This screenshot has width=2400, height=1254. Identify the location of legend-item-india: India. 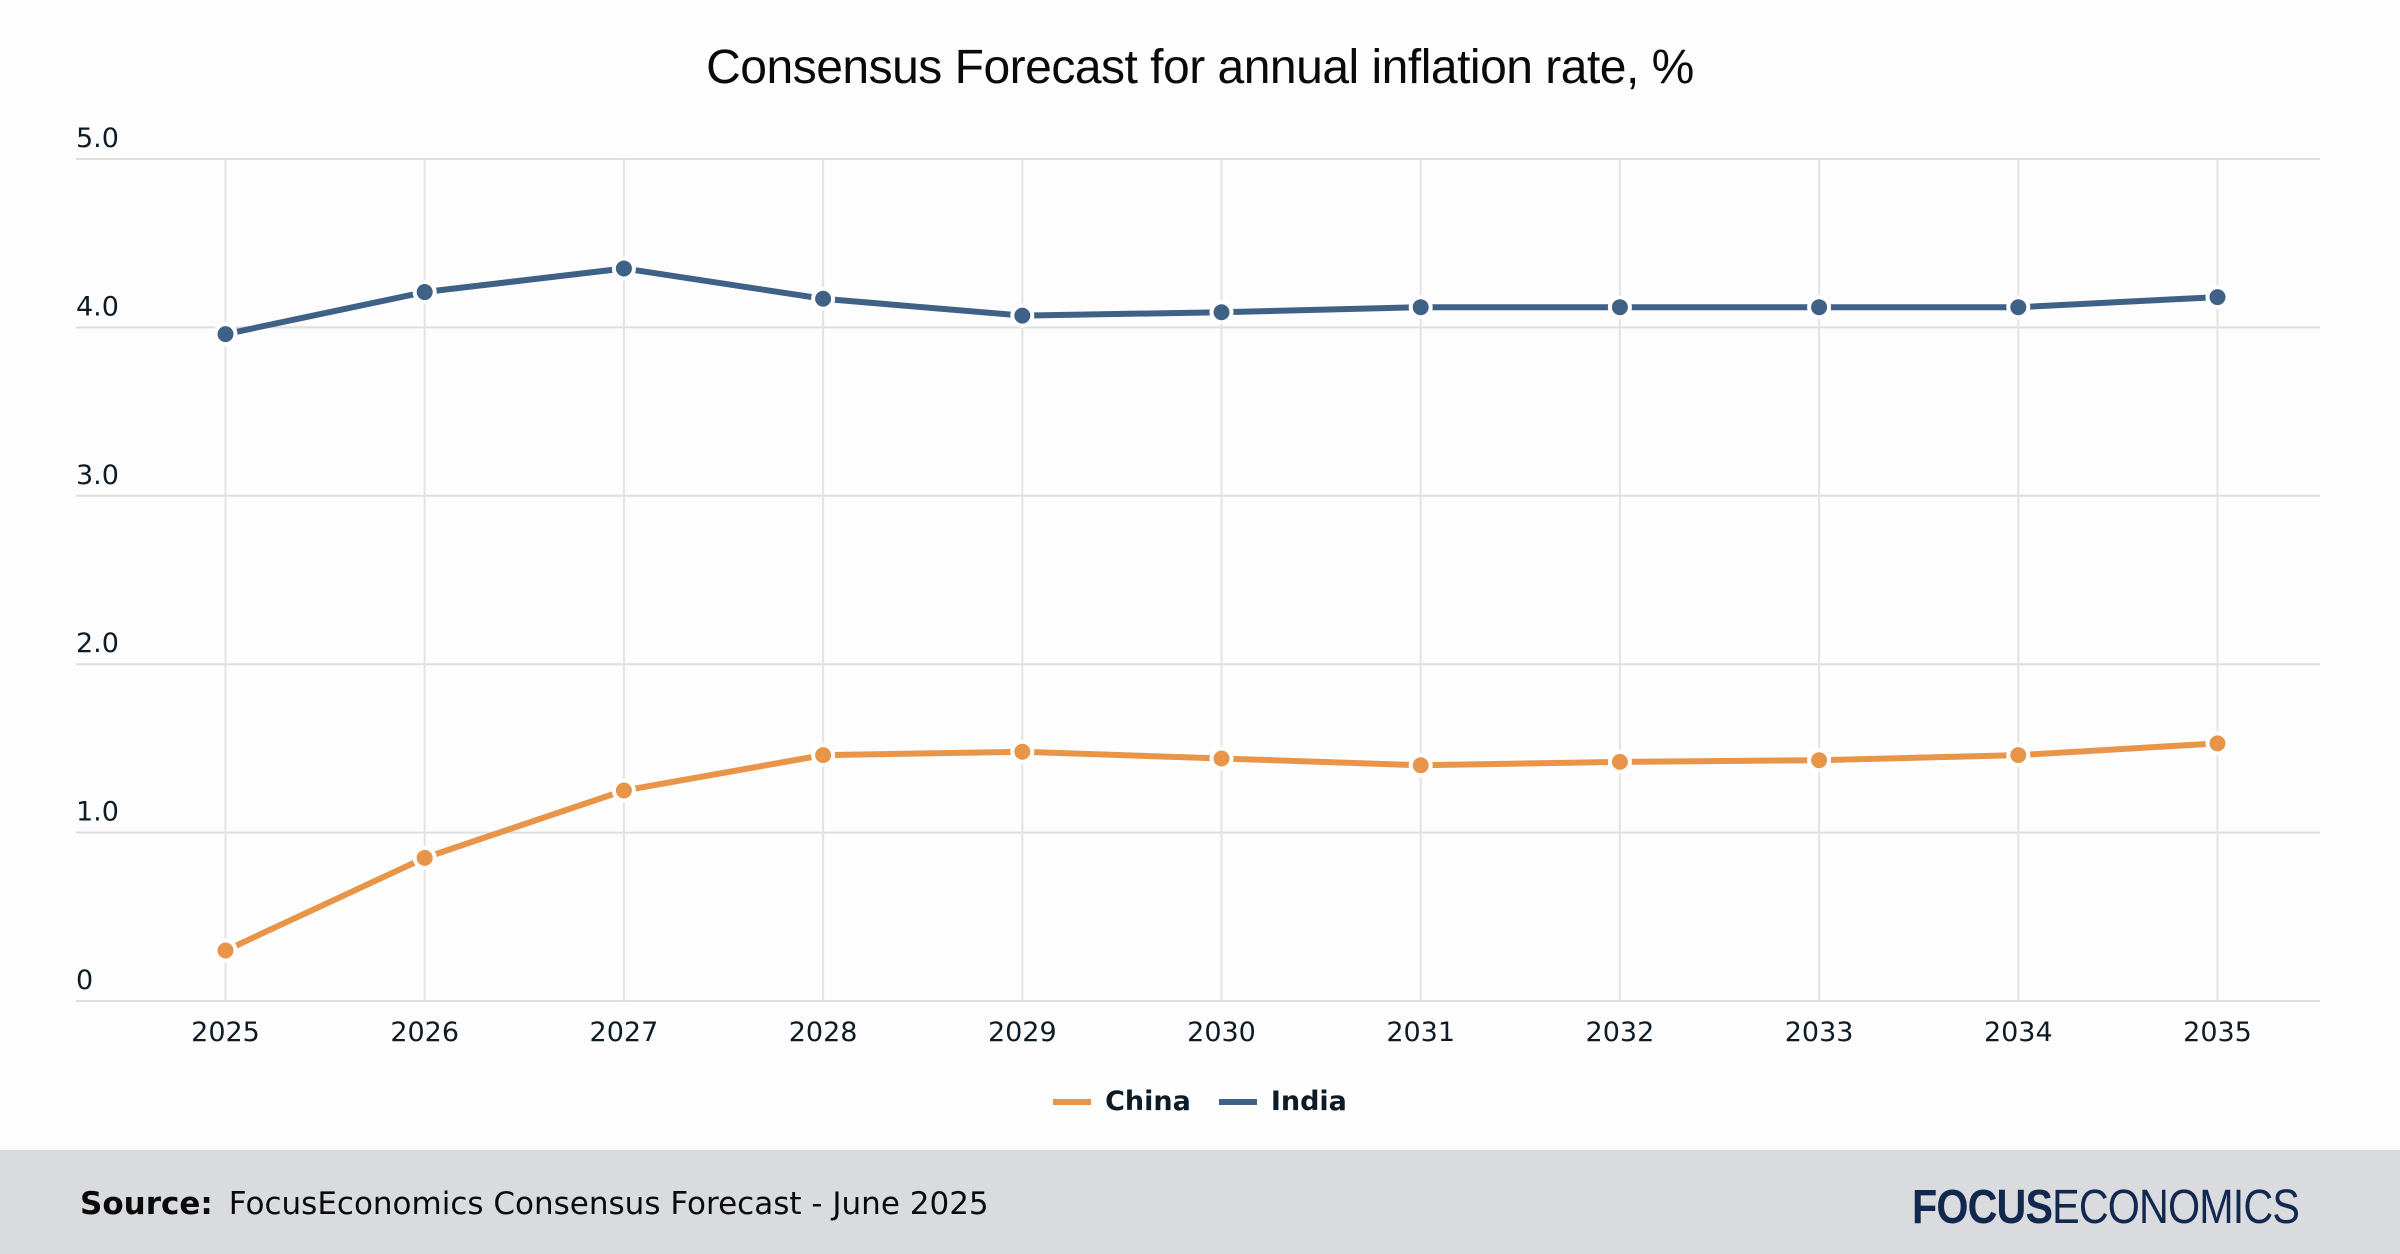
(1282, 1101).